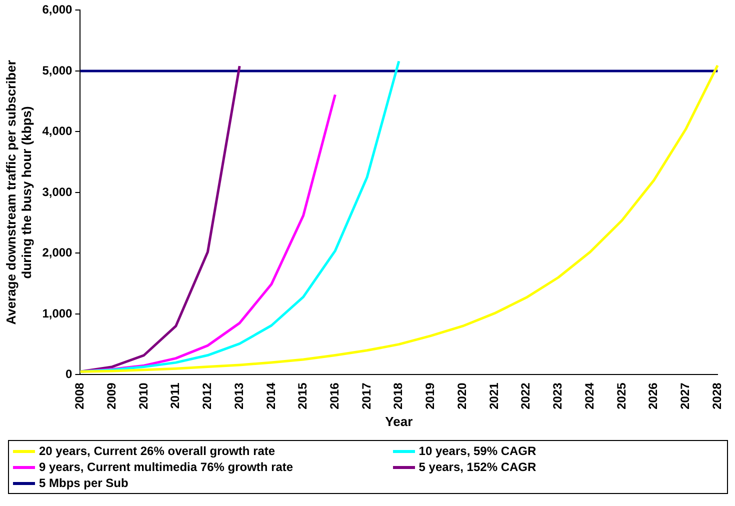  What do you see at coordinates (589, 396) in the screenshot?
I see `x-tick-label: 2024` at bounding box center [589, 396].